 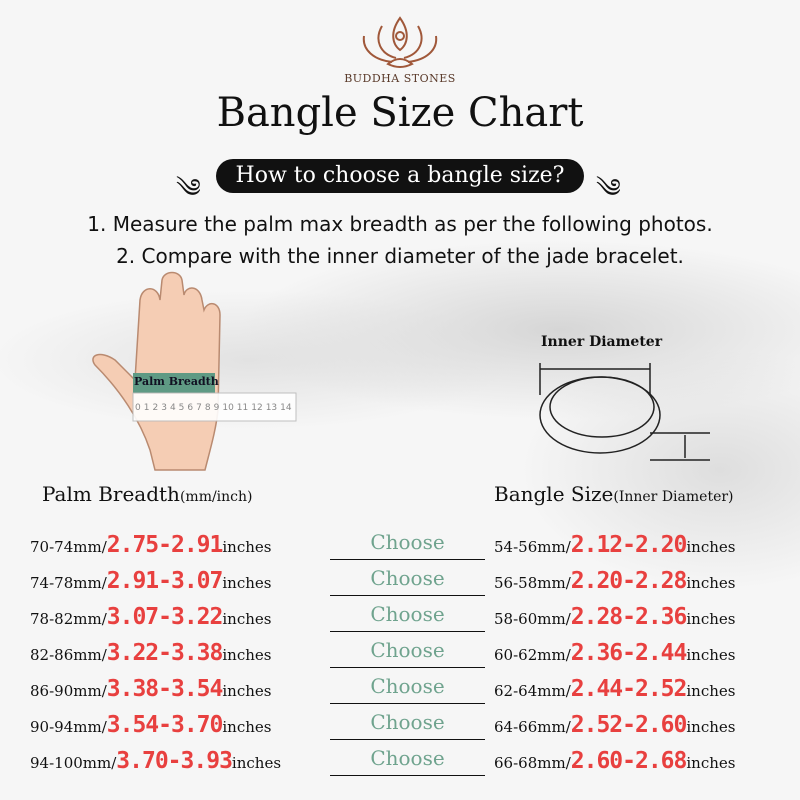 I want to click on bangle-size-header: Bangle Size(Inner Diameter), so click(x=614, y=494).